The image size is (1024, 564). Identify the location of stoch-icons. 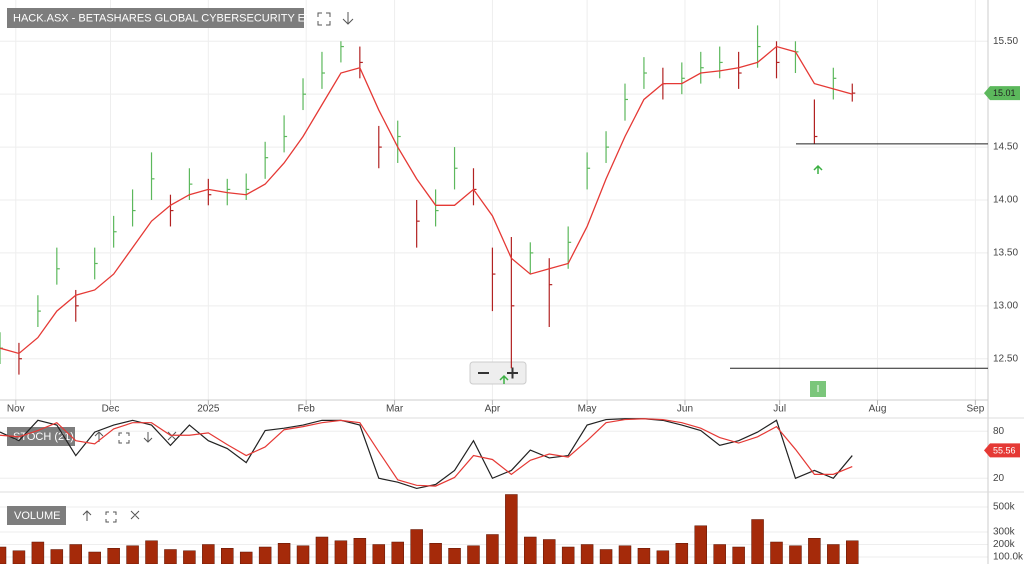
(135, 437).